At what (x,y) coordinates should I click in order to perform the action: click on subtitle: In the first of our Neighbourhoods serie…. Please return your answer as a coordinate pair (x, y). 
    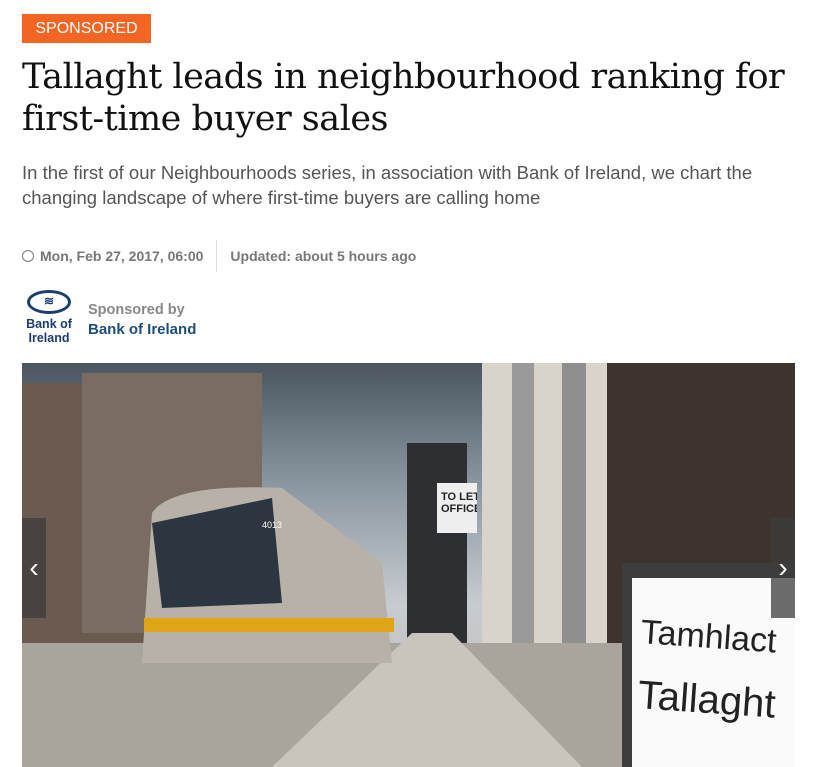
    Looking at the image, I should click on (387, 185).